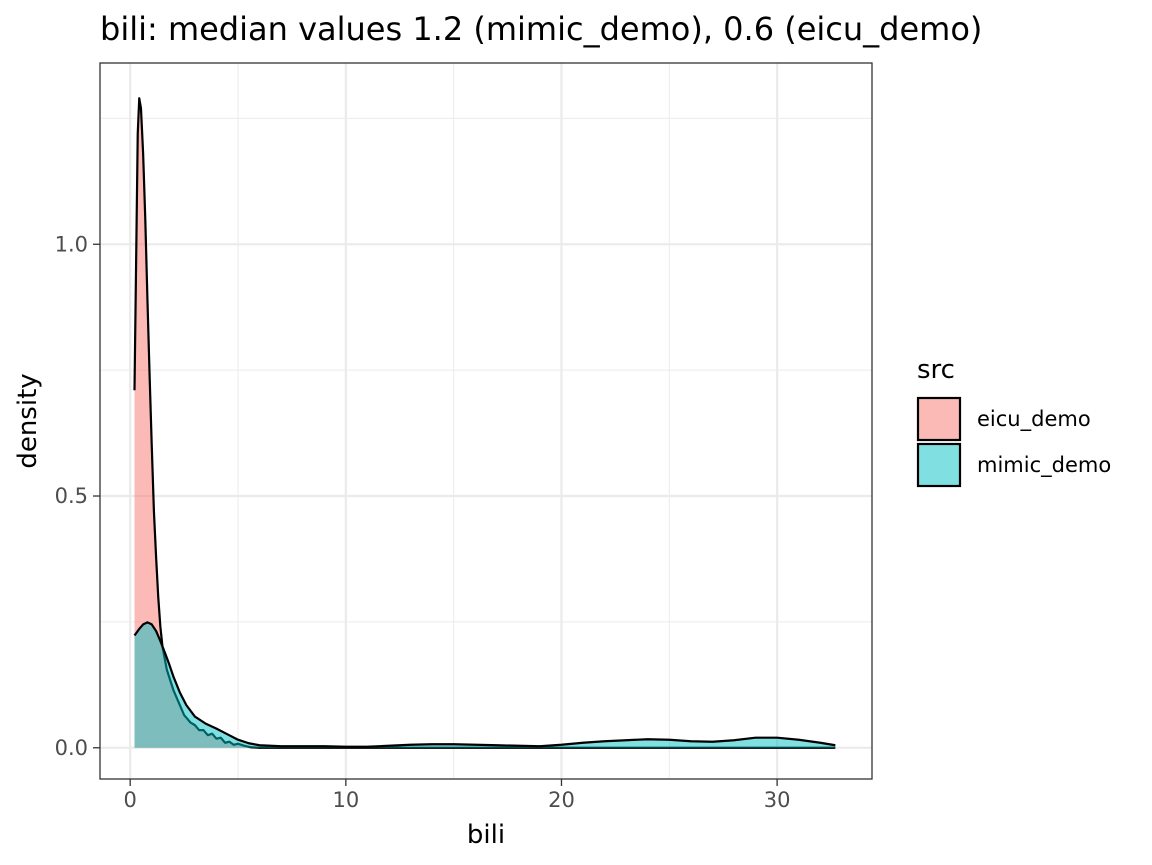 The image size is (1152, 865). I want to click on y-tick-label: 0.0, so click(71, 748).